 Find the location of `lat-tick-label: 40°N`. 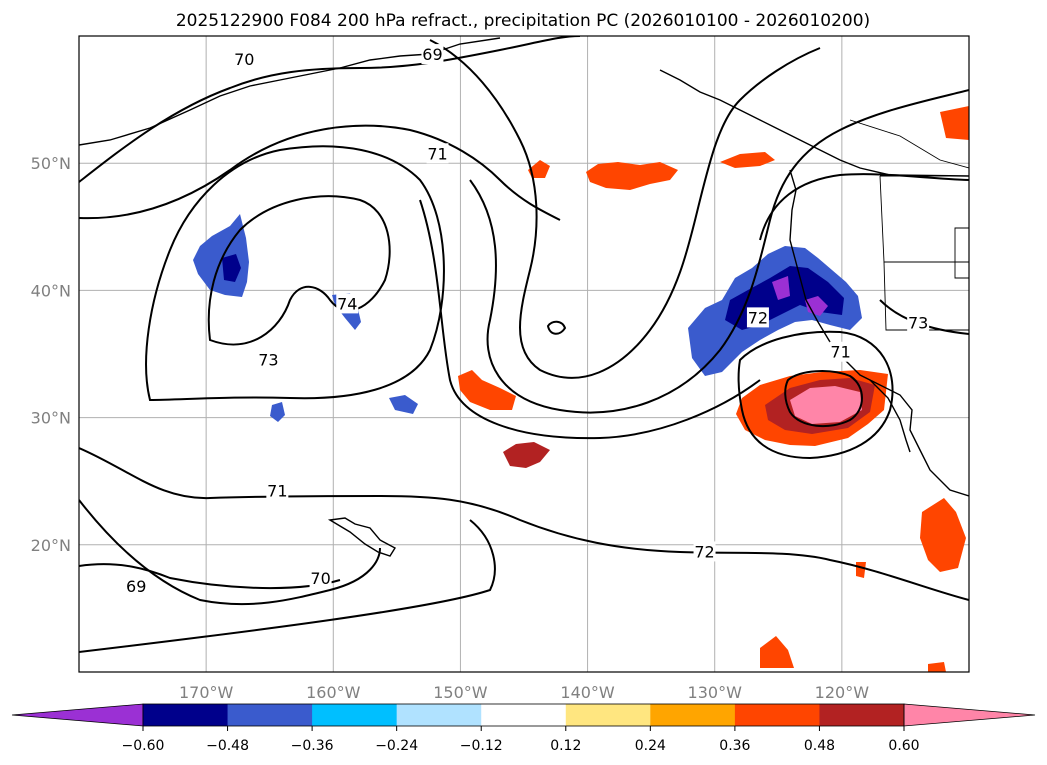

lat-tick-label: 40°N is located at coordinates (51, 290).